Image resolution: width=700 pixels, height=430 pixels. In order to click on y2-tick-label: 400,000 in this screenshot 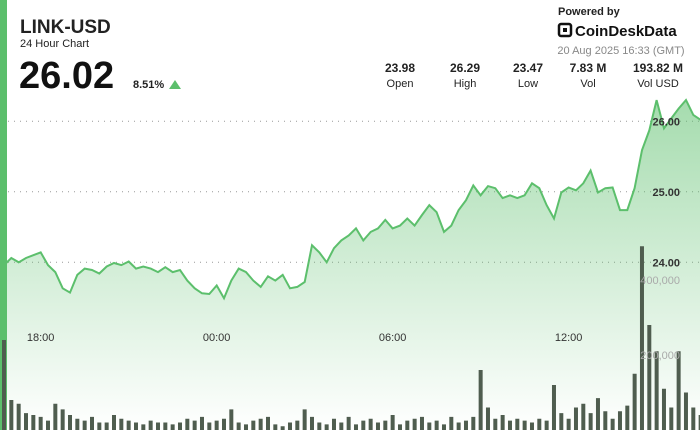, I will do `click(660, 281)`.